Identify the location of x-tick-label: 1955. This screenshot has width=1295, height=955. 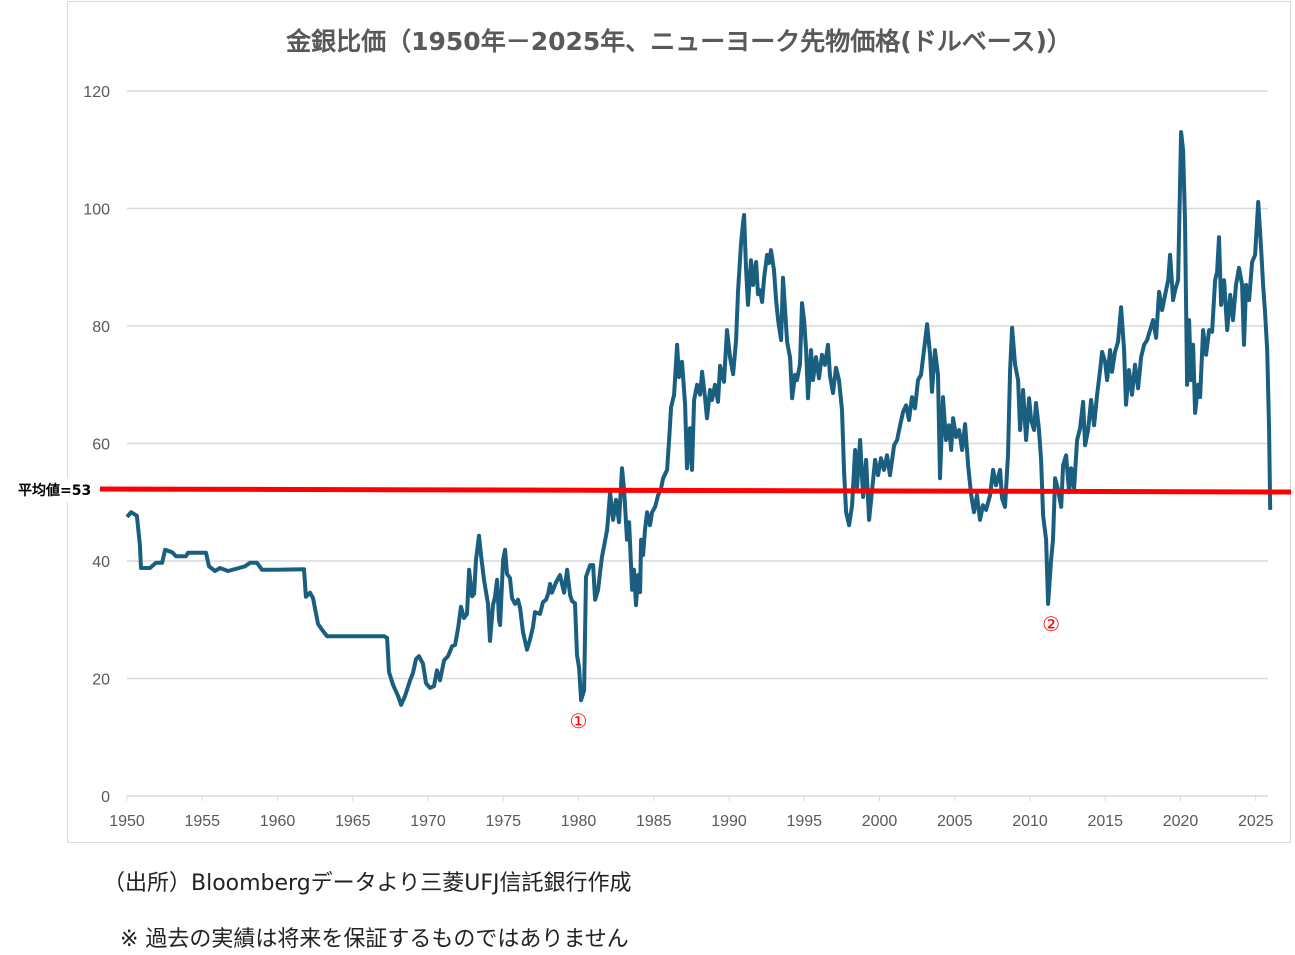
(202, 821).